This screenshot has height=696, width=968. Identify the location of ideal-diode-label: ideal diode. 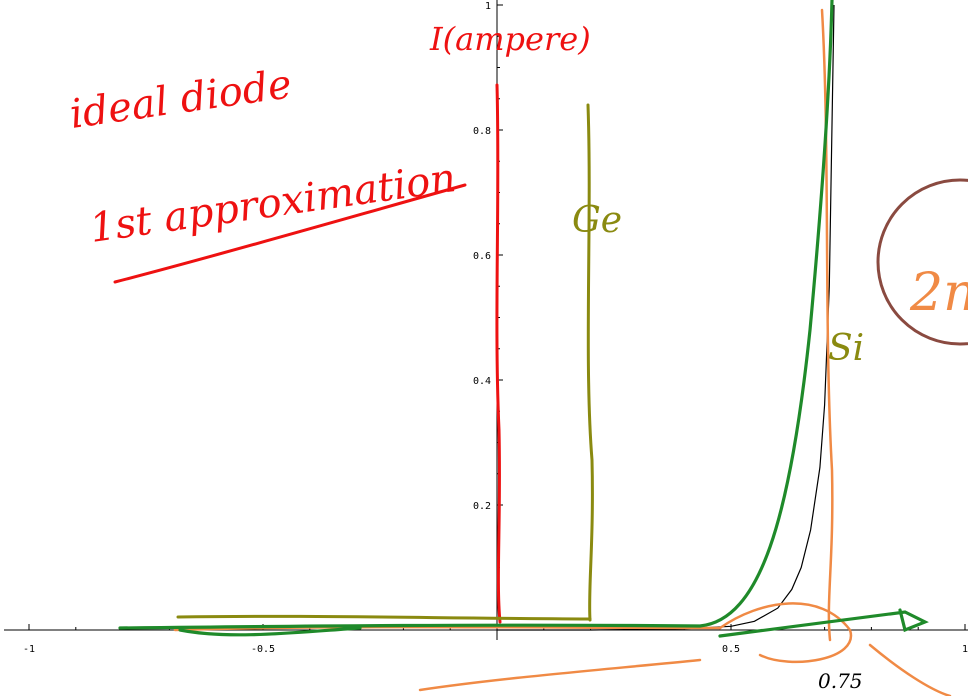
(180, 99).